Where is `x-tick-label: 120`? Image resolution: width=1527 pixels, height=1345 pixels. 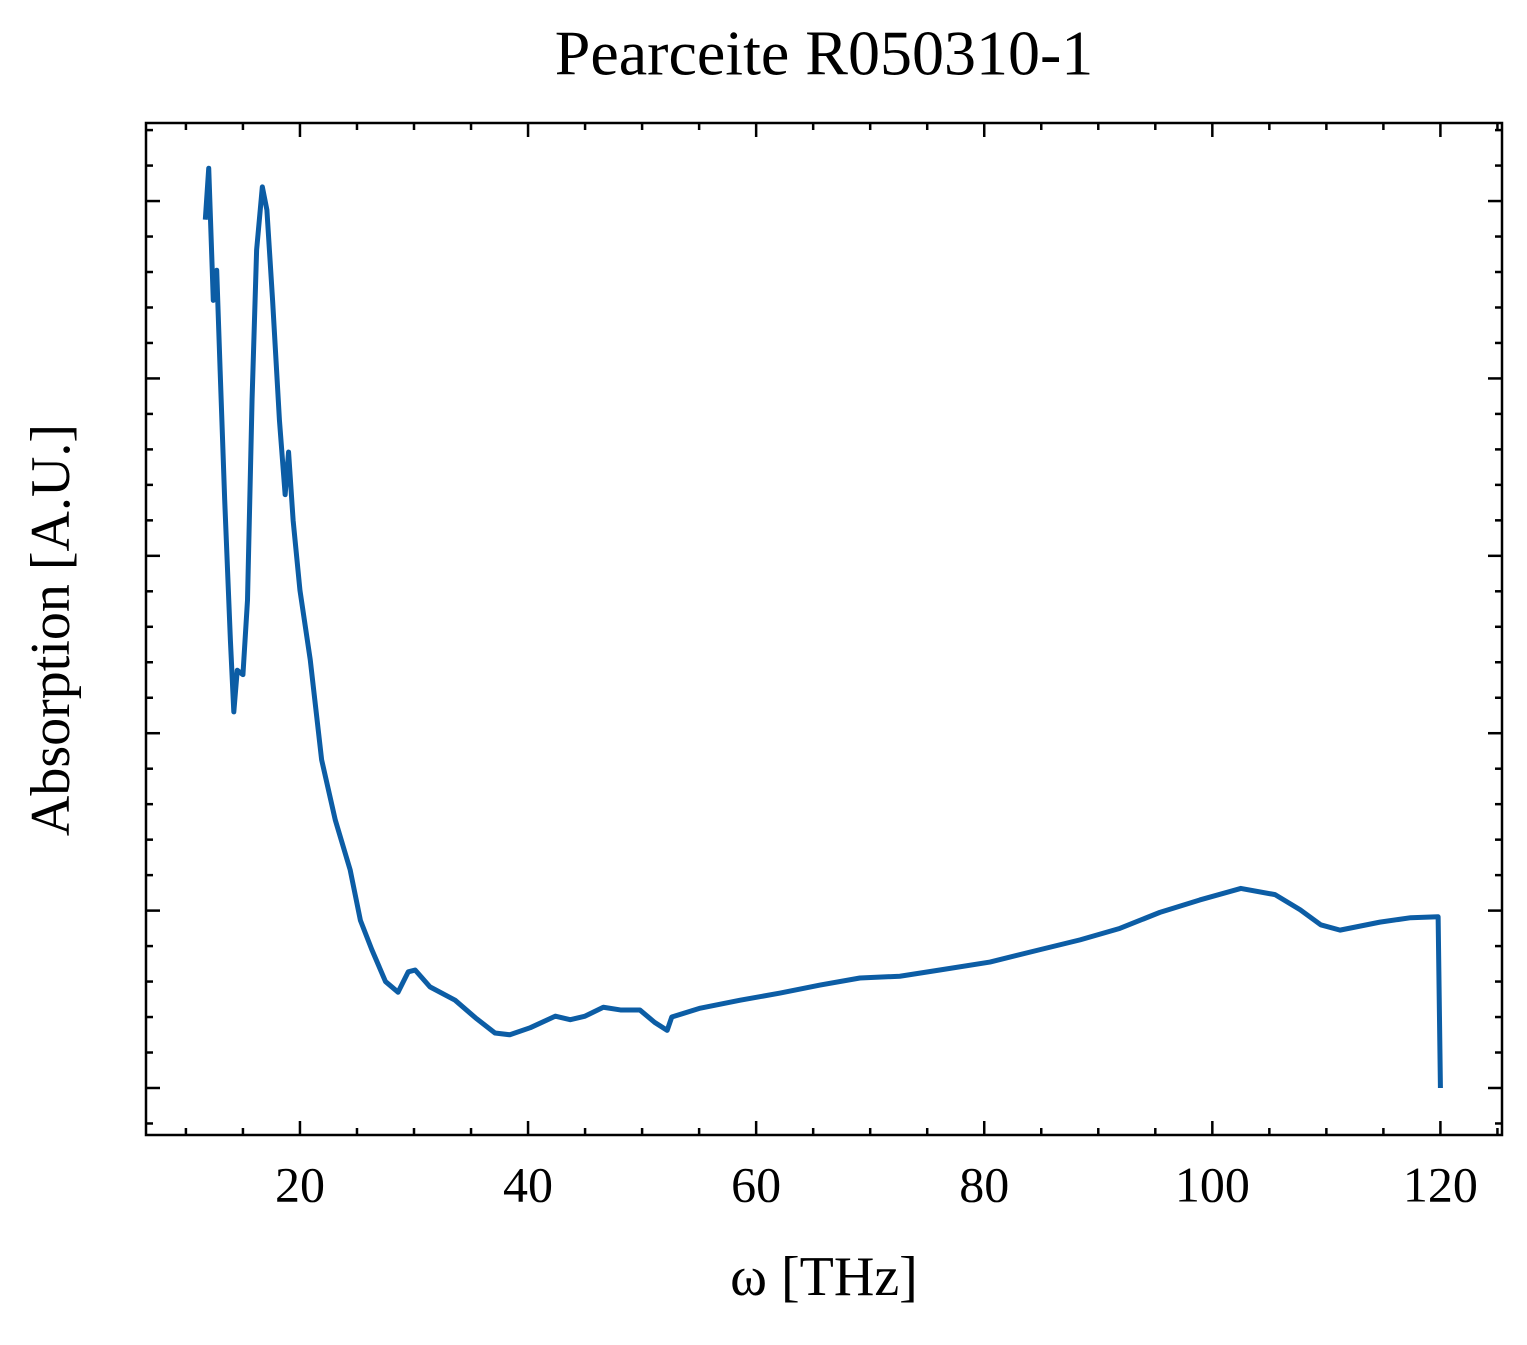 x-tick-label: 120 is located at coordinates (1440, 1184).